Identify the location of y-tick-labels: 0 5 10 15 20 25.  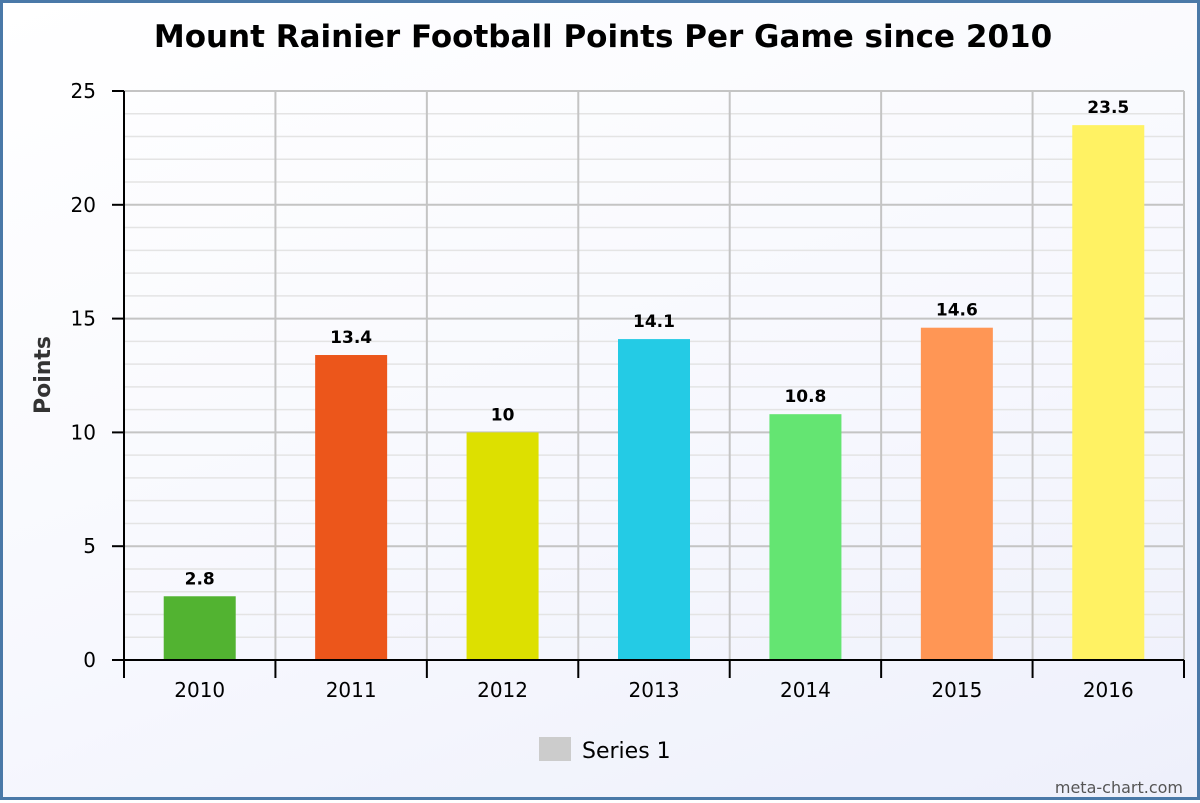
(97, 375).